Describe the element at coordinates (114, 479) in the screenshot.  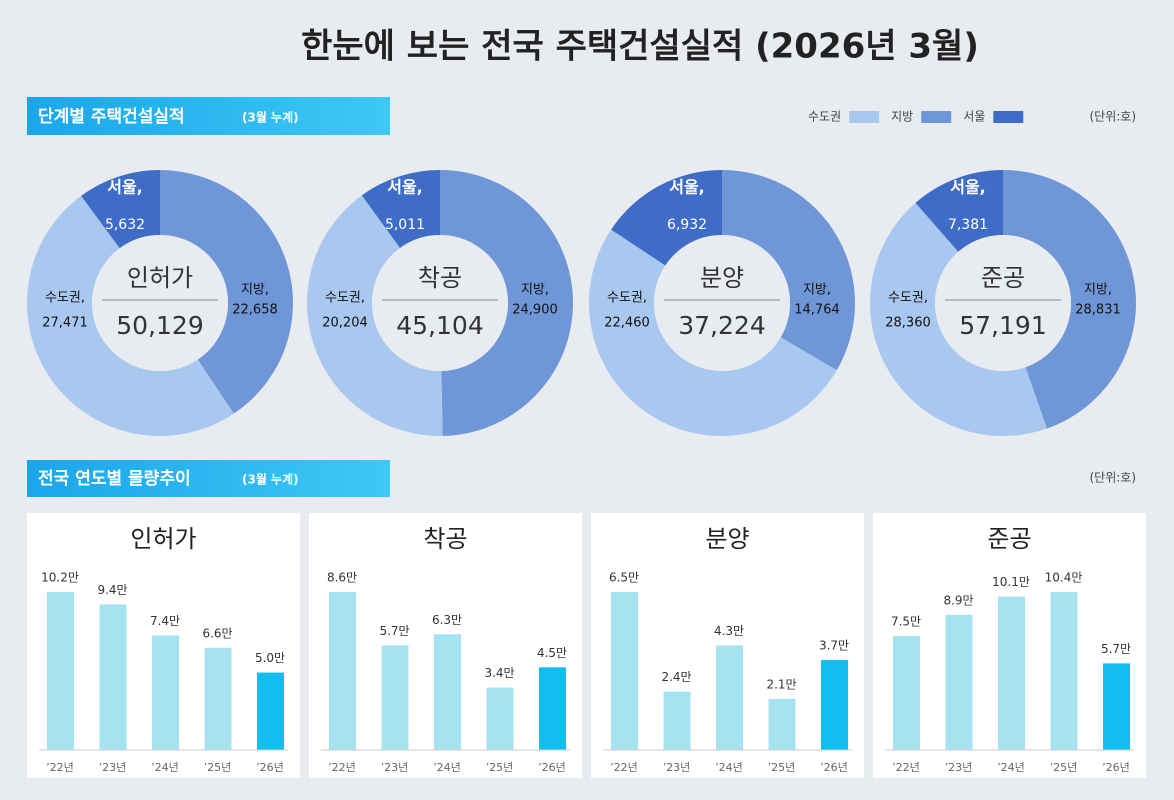
I see `section-label: 전국 연도별 물량추이` at that location.